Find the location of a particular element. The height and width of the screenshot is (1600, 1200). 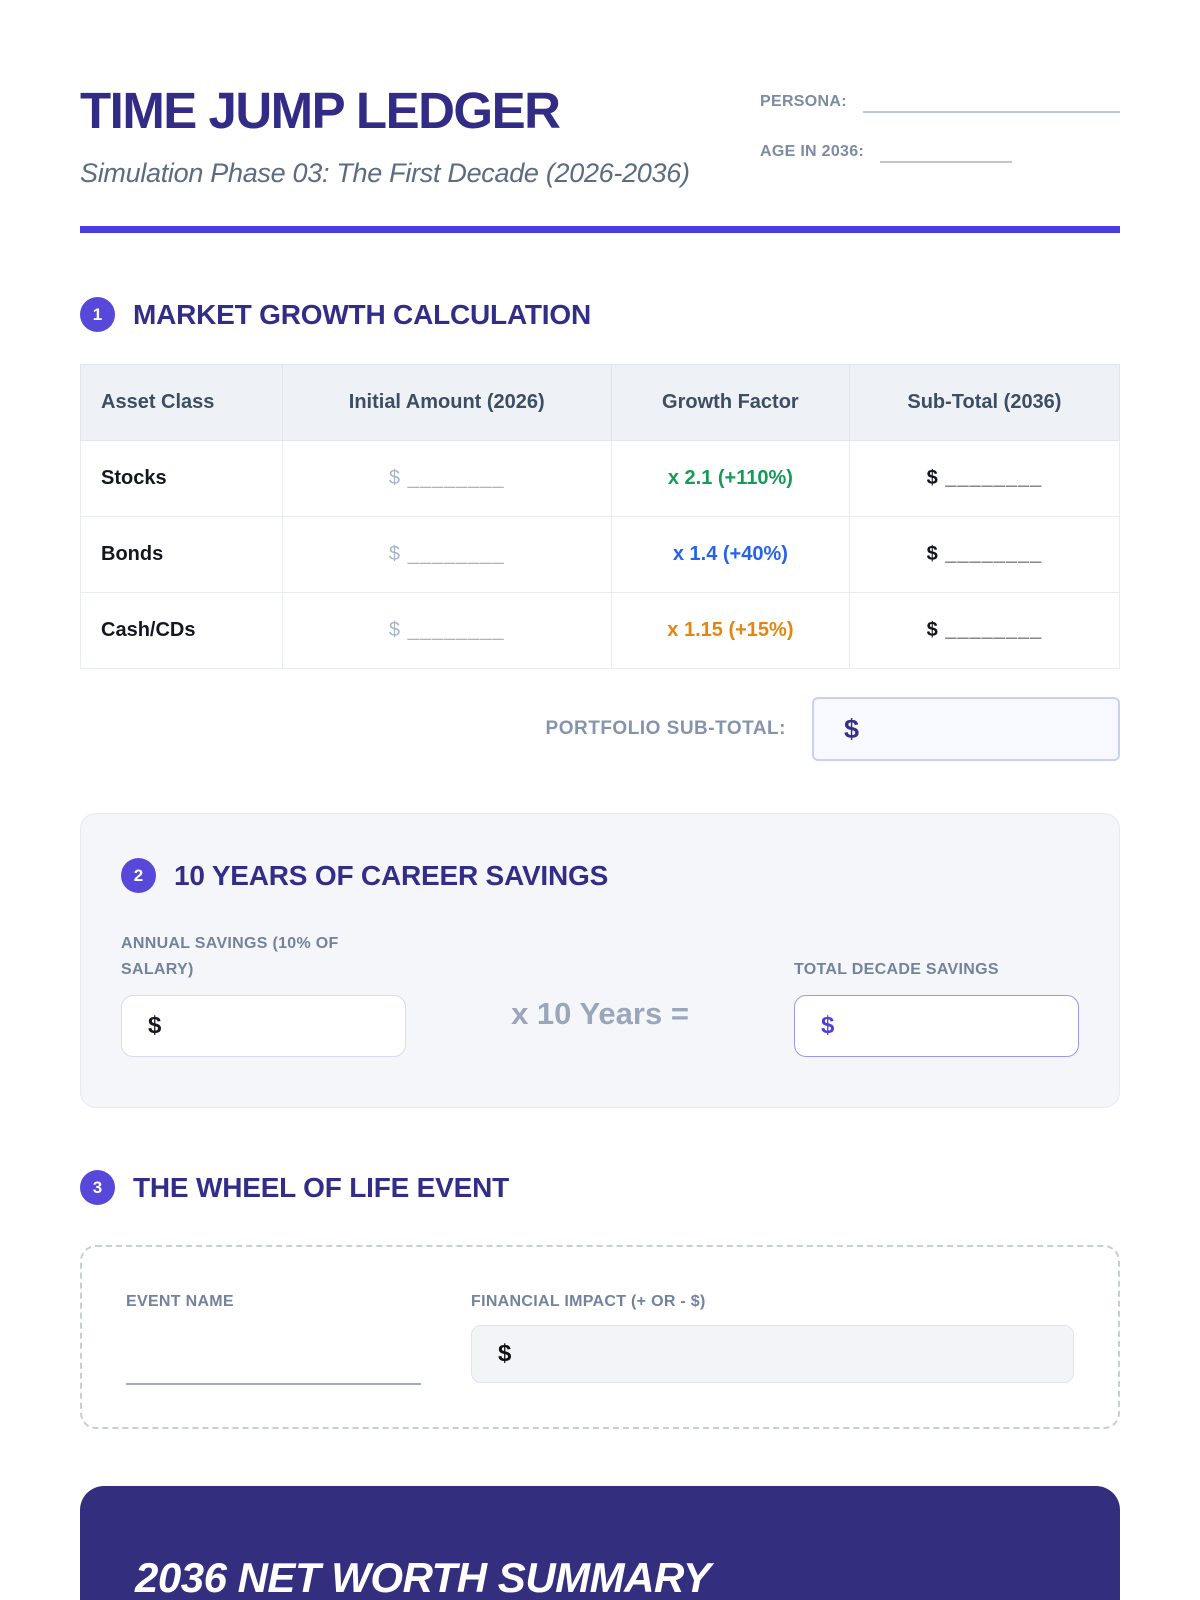

event-name-label: EVENT NAME is located at coordinates (180, 1301).